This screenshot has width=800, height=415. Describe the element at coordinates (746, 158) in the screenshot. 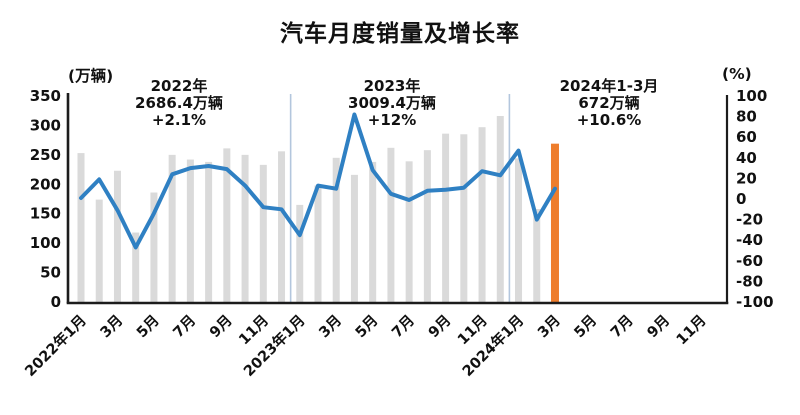

I see `right-axis-tick-label: 40` at that location.